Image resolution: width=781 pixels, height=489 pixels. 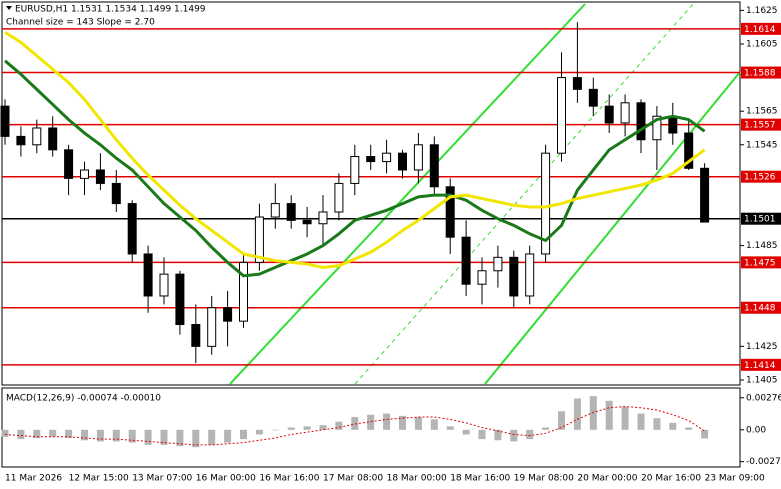 I want to click on chart-subtitle: Channel size = 143 Slope = 2.70, so click(x=80, y=23).